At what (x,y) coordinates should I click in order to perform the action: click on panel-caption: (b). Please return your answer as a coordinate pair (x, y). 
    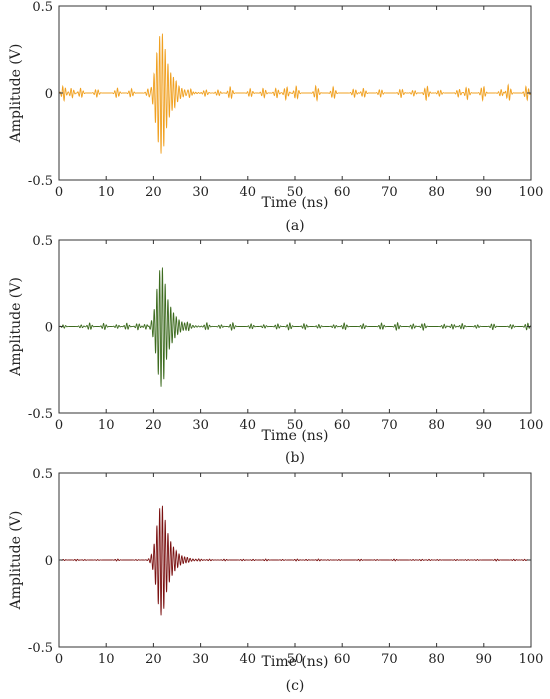
    Looking at the image, I should click on (295, 458).